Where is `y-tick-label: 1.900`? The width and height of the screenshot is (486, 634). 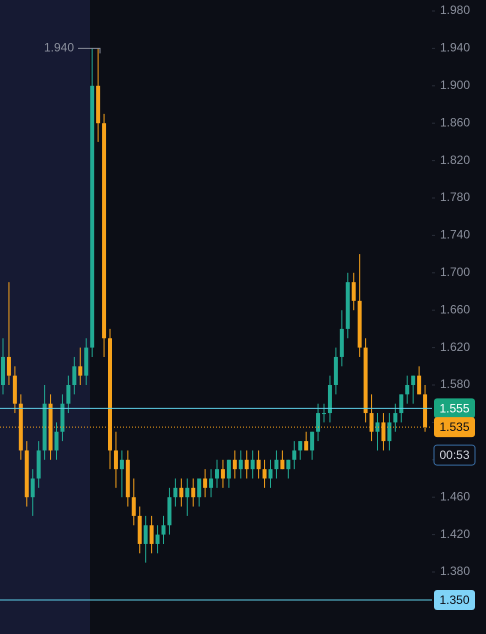 y-tick-label: 1.900 is located at coordinates (455, 85).